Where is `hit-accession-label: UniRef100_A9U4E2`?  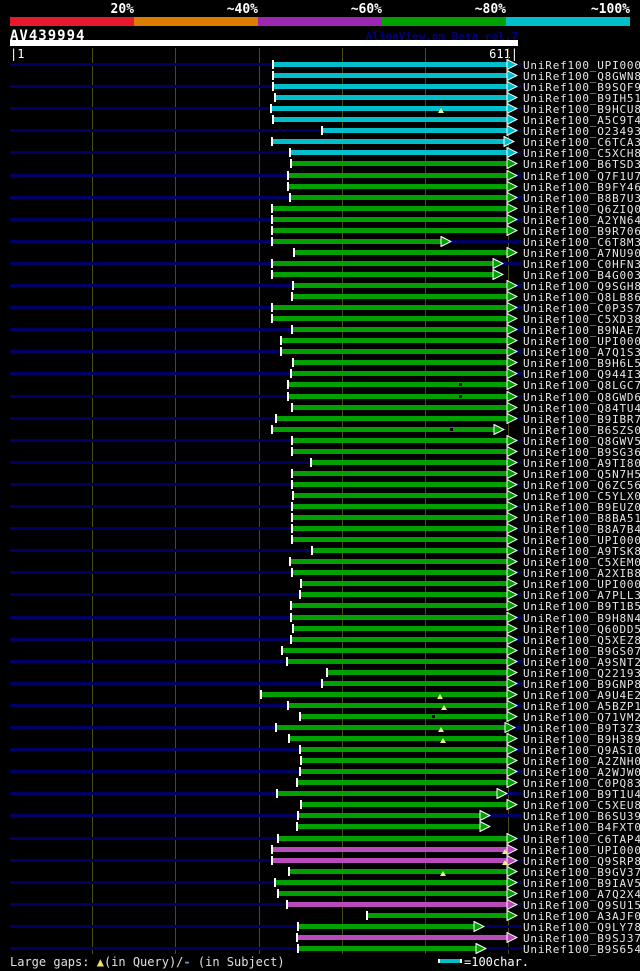
hit-accession-label: UniRef100_A9U4E2 is located at coordinates (581, 695).